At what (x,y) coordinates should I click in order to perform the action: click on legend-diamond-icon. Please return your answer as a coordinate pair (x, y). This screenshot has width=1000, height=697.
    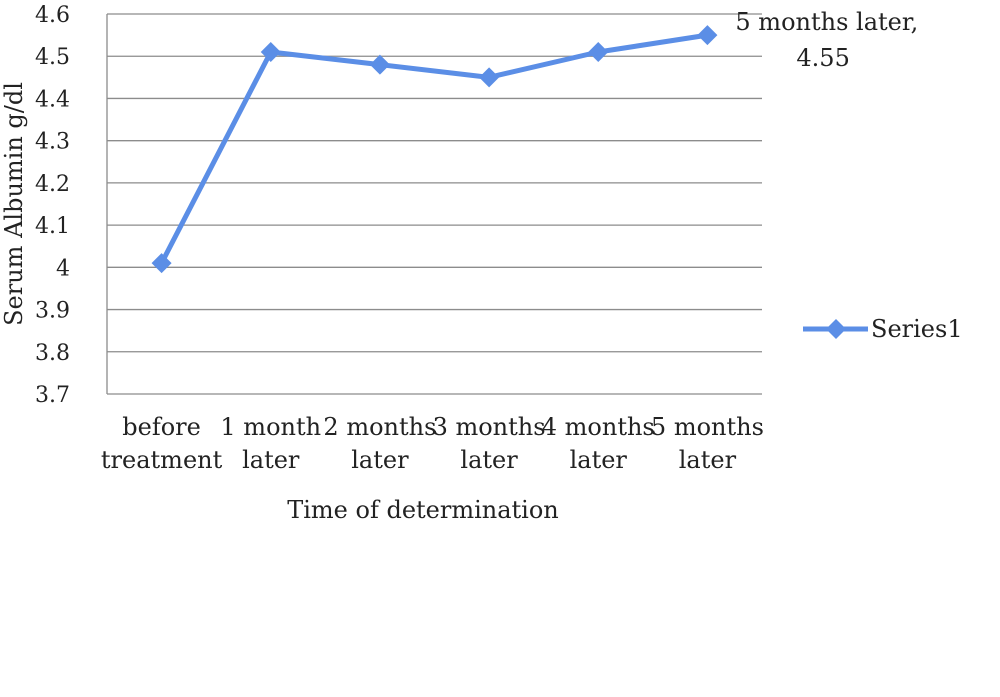
    Looking at the image, I should click on (836, 329).